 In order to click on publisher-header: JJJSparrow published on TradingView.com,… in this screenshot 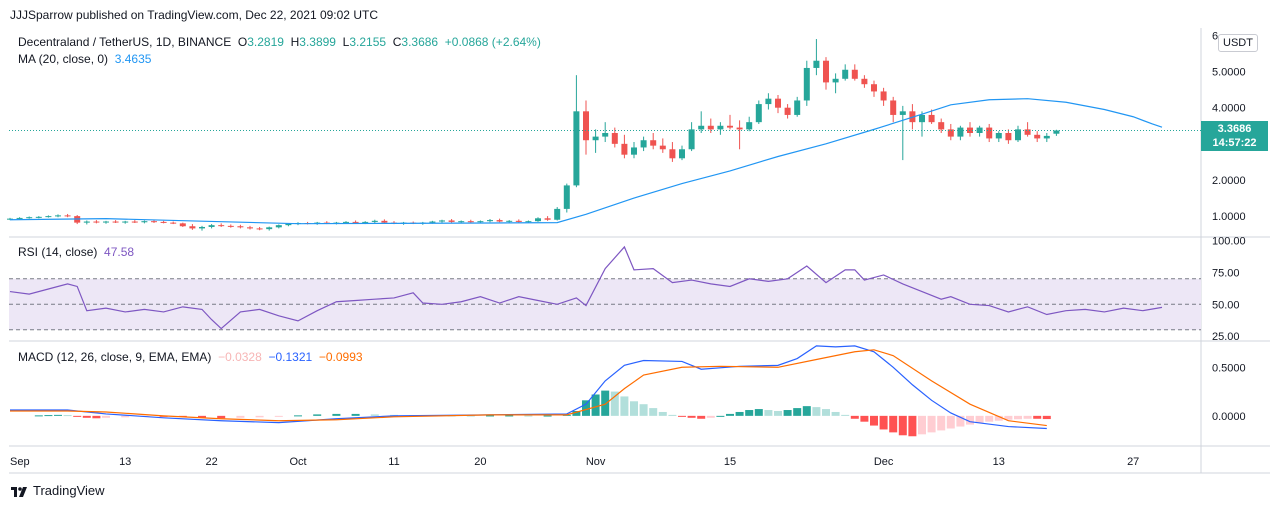, I will do `click(194, 15)`.